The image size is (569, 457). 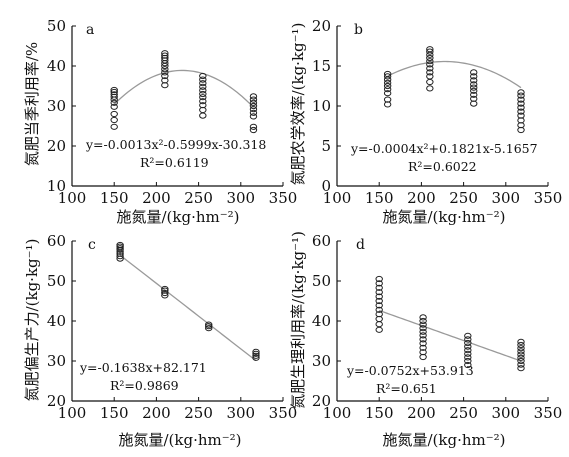 What do you see at coordinates (321, 401) in the screenshot?
I see `panel-d-y-tick-label: 20` at bounding box center [321, 401].